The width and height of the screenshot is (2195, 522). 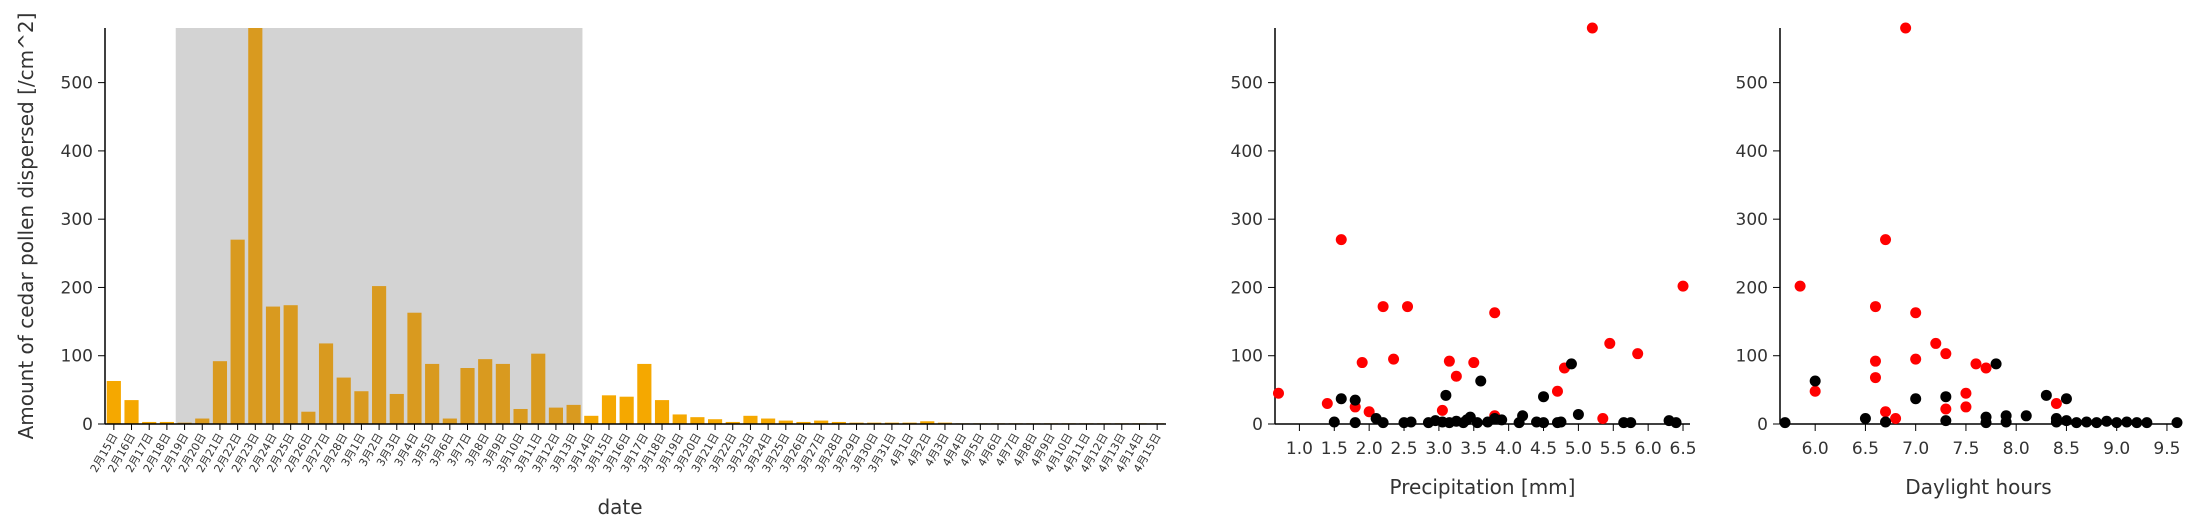 I want to click on x-tick-label: 8.5, so click(x=2066, y=449).